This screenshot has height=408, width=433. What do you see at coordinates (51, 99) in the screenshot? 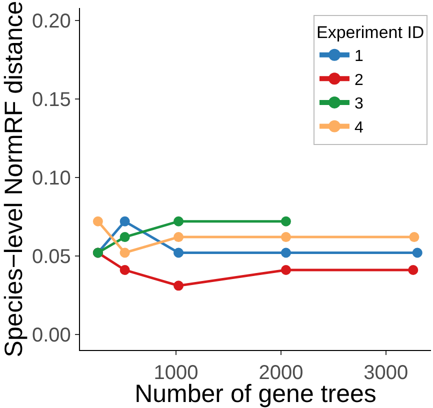
I see `y-tick-label: 0.15` at bounding box center [51, 99].